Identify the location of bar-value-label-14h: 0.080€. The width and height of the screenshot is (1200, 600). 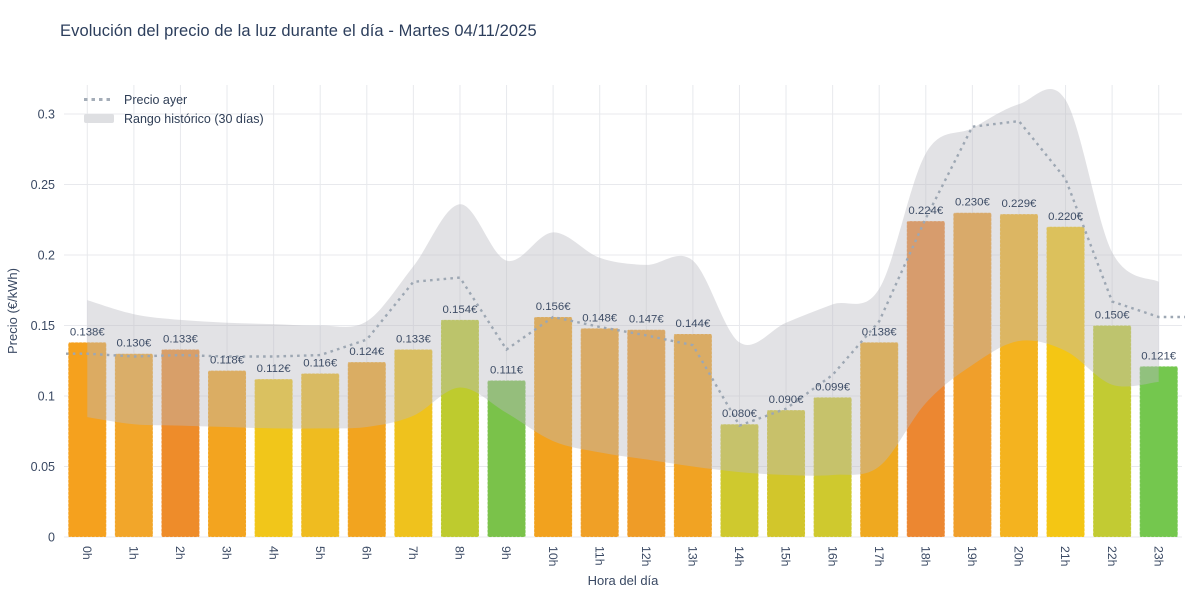
(740, 414).